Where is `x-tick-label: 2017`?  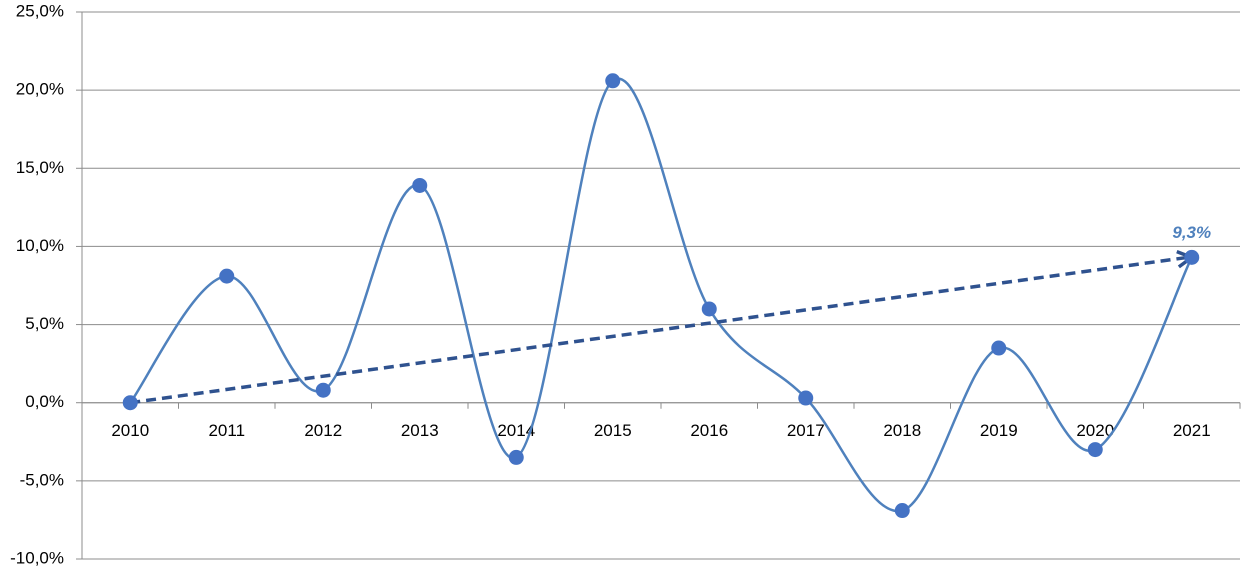
x-tick-label: 2017 is located at coordinates (806, 430).